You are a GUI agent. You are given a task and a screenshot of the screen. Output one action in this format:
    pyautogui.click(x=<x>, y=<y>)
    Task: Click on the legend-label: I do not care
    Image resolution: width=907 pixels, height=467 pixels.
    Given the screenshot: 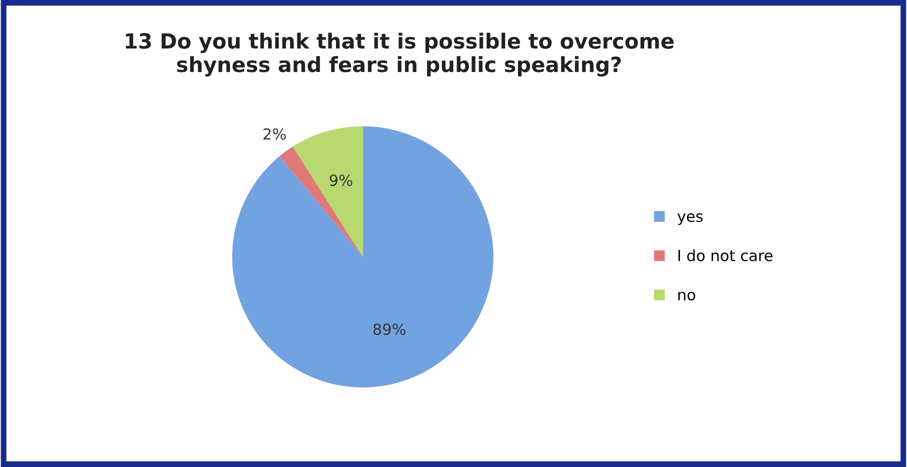 What is the action you would take?
    pyautogui.click(x=725, y=255)
    